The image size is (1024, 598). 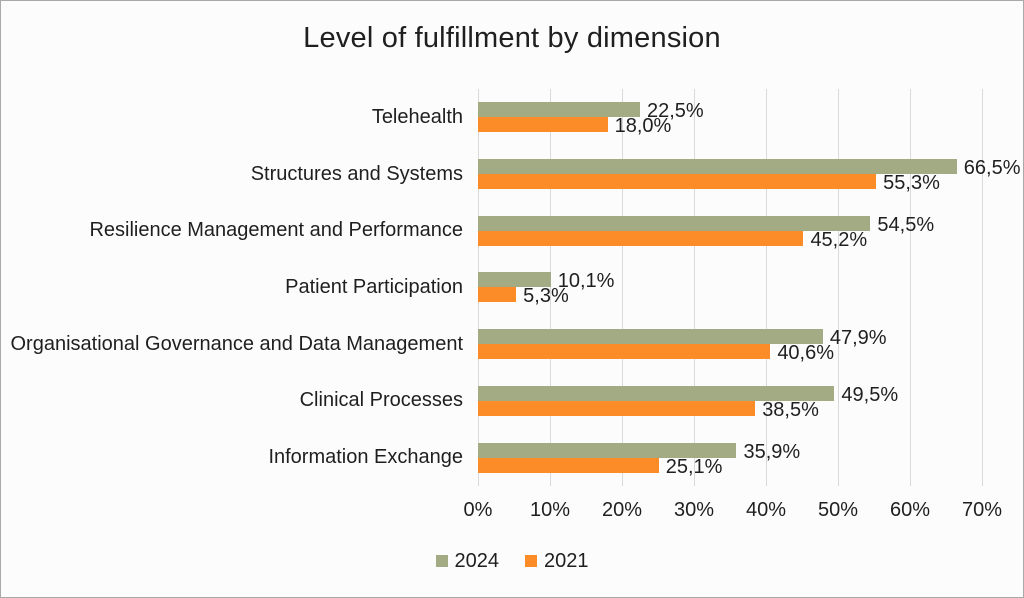 I want to click on x-tick-label: 40%, so click(x=766, y=510).